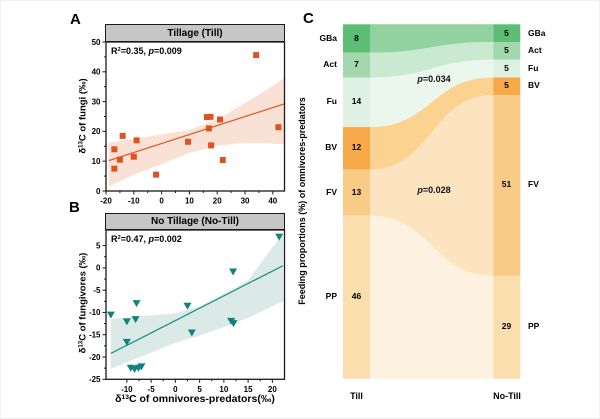 The image size is (600, 419). Describe the element at coordinates (507, 51) in the screenshot. I see `bar-notill-act` at that location.